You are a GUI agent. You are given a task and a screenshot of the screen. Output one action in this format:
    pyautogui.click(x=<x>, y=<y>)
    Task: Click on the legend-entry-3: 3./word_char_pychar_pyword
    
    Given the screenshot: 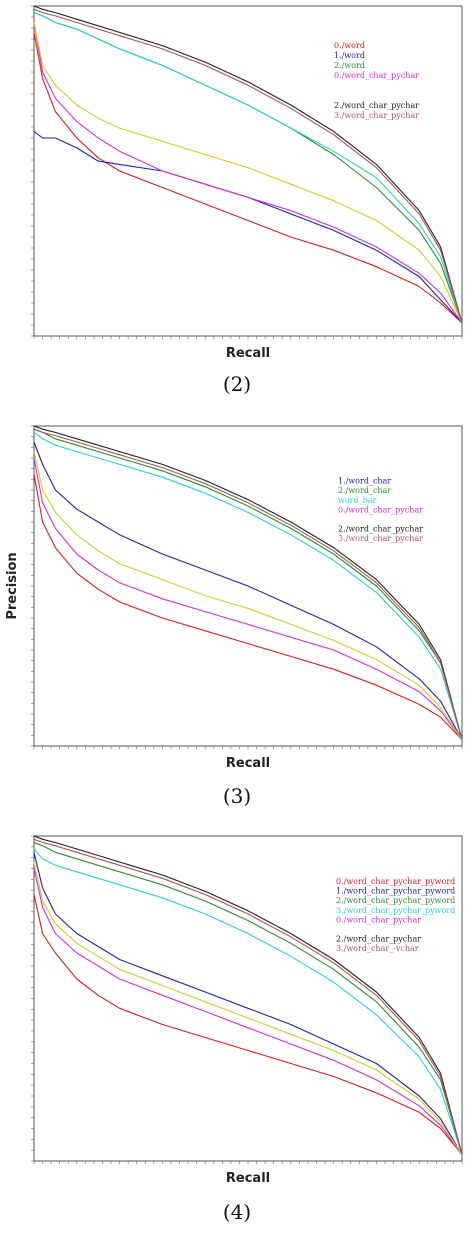 What is the action you would take?
    pyautogui.click(x=395, y=910)
    